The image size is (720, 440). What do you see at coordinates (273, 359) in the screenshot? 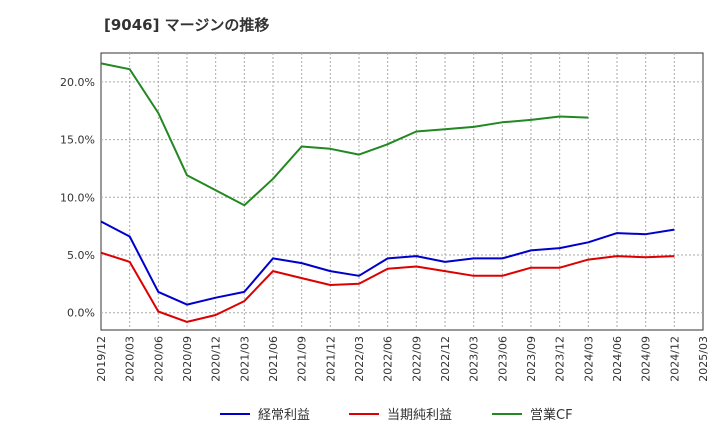
I see `x-tick-label: 2021/06` at bounding box center [273, 359].